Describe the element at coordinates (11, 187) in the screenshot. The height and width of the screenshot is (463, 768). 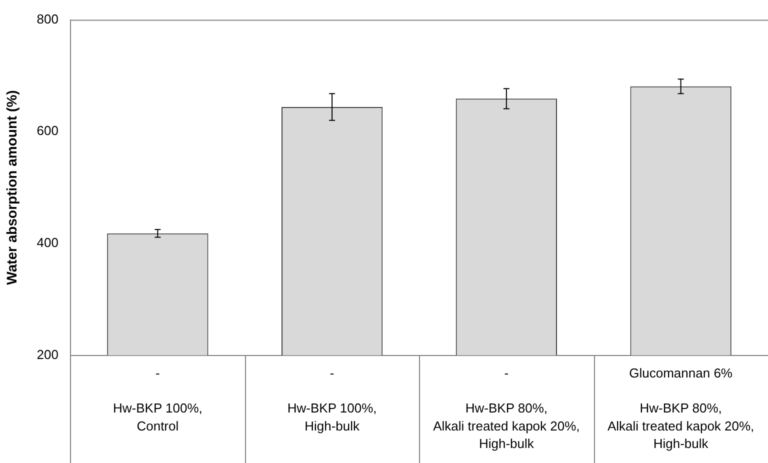
I see `y-axis-title: Water absorption amount (%)` at that location.